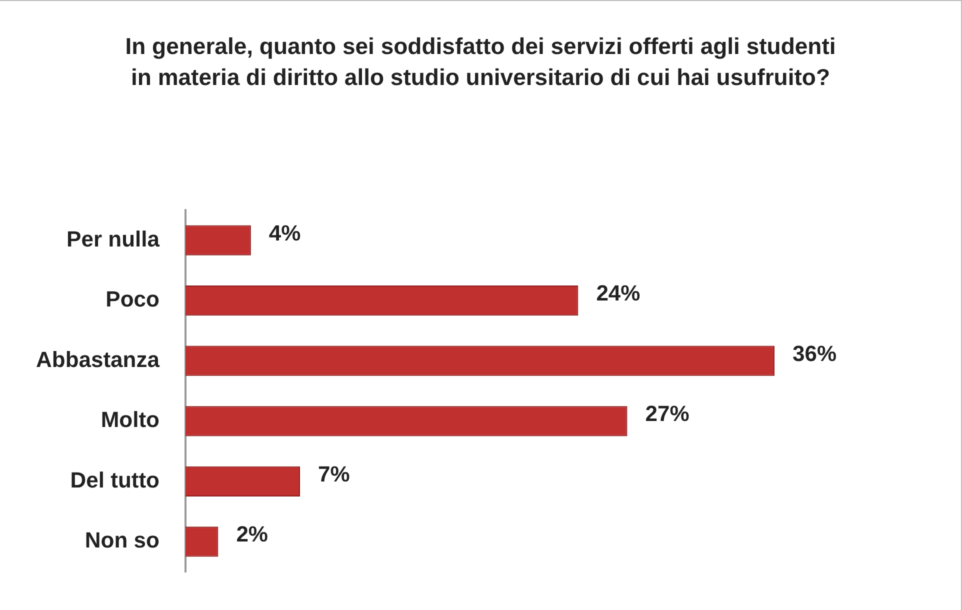  Describe the element at coordinates (113, 239) in the screenshot. I see `y-tick-label: Per nulla` at that location.